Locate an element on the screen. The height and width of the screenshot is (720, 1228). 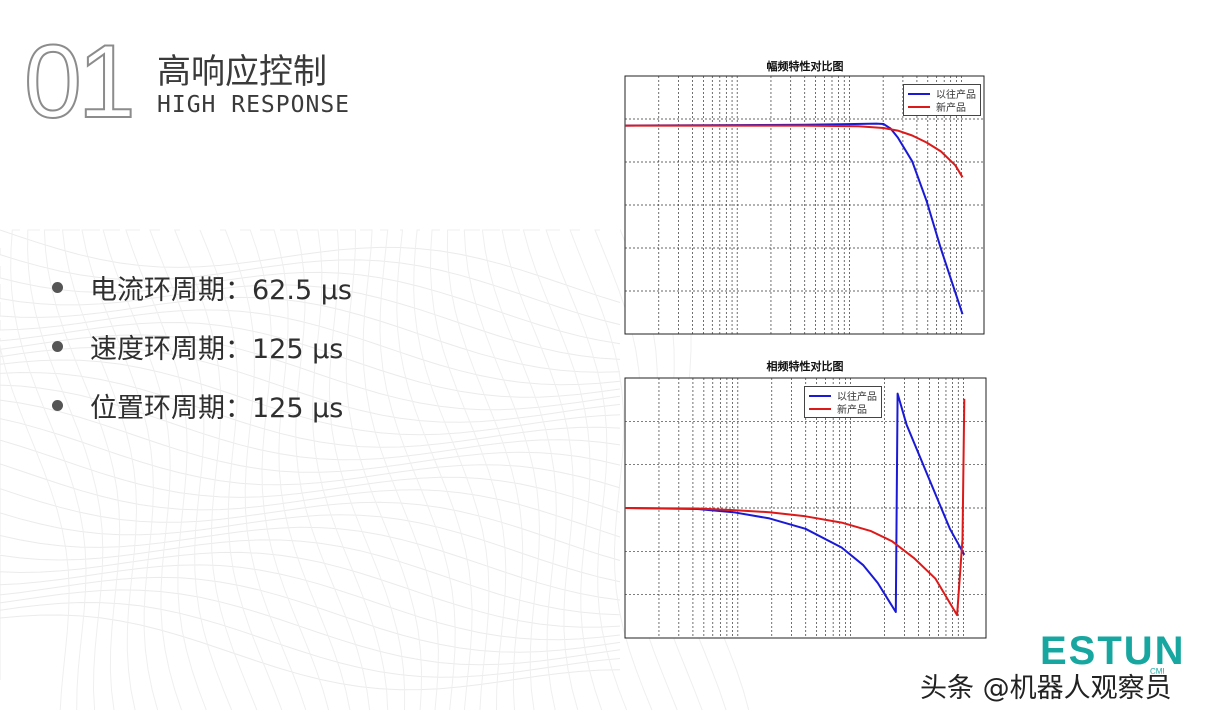
phase-chart: 相频特性对比图 以往产品 新产品 is located at coordinates (805, 503).